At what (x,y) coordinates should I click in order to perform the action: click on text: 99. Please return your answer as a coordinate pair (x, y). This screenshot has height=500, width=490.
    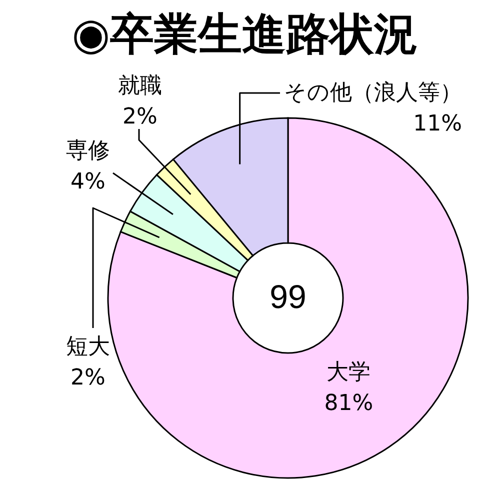
    Looking at the image, I should click on (288, 296).